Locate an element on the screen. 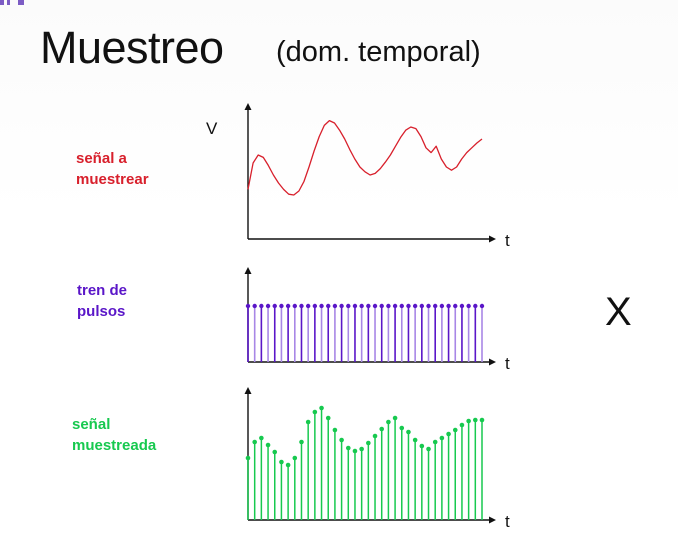 The image size is (678, 537). signal-plot-y-arrow is located at coordinates (248, 106).